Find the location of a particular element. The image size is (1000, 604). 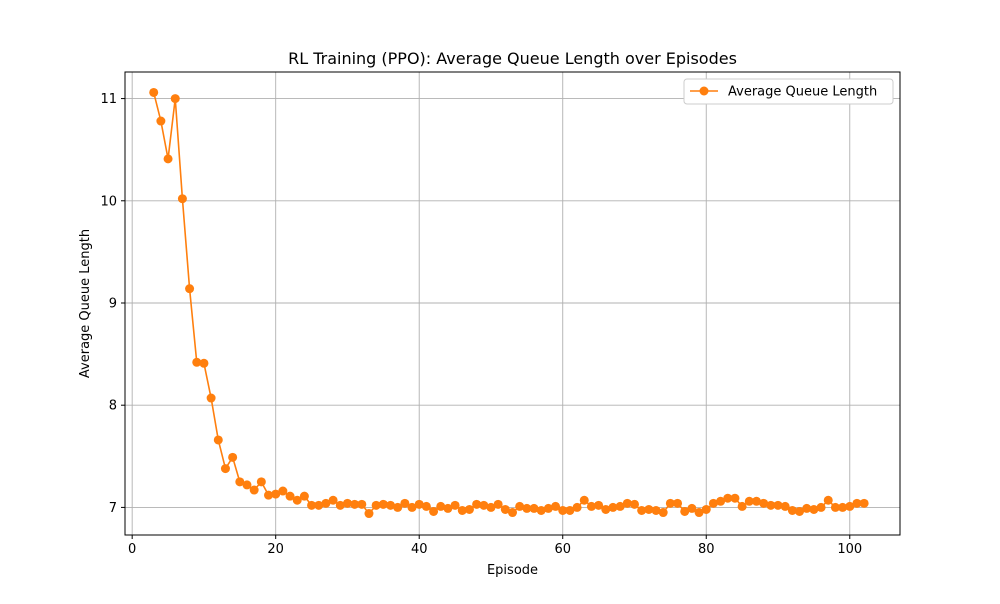

legend-box is located at coordinates (788, 91).